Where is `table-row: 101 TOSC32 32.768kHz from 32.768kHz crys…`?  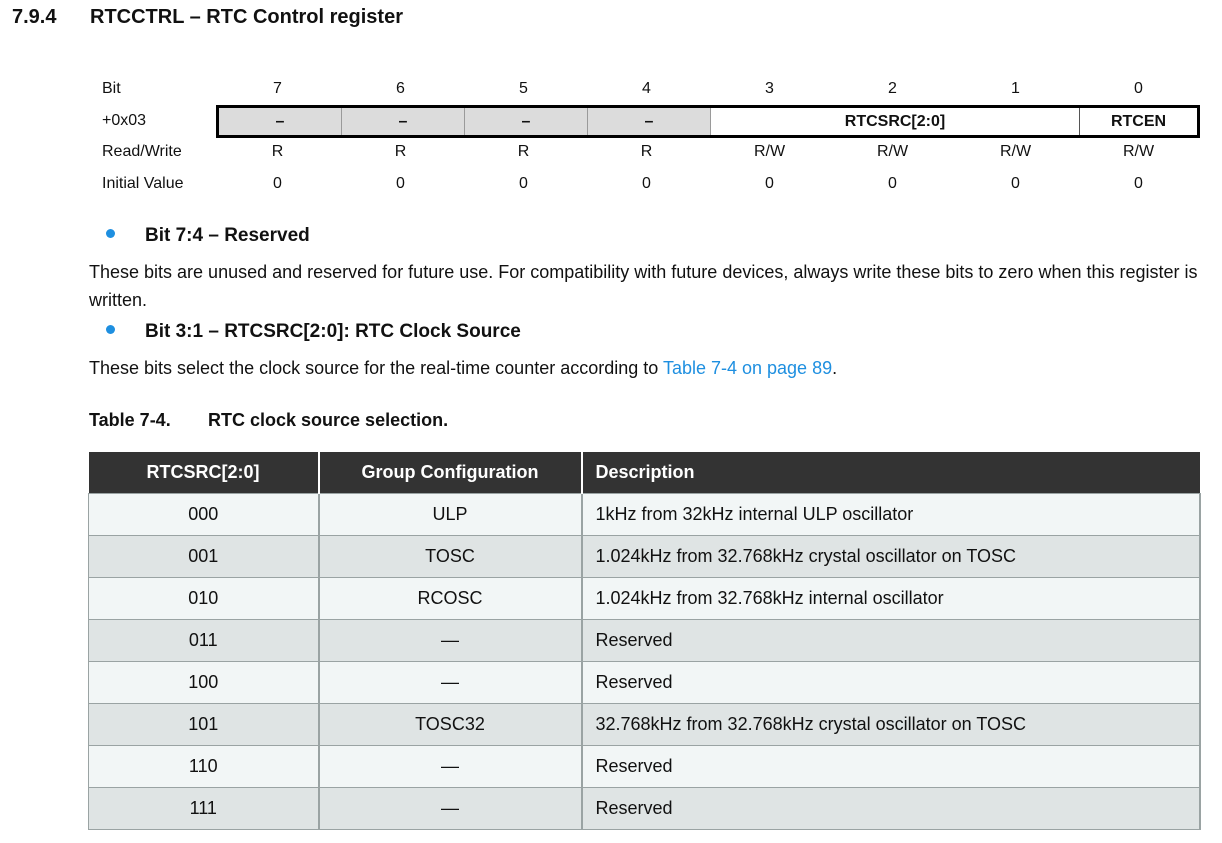
table-row: 101 TOSC32 32.768kHz from 32.768kHz crys… is located at coordinates (644, 724).